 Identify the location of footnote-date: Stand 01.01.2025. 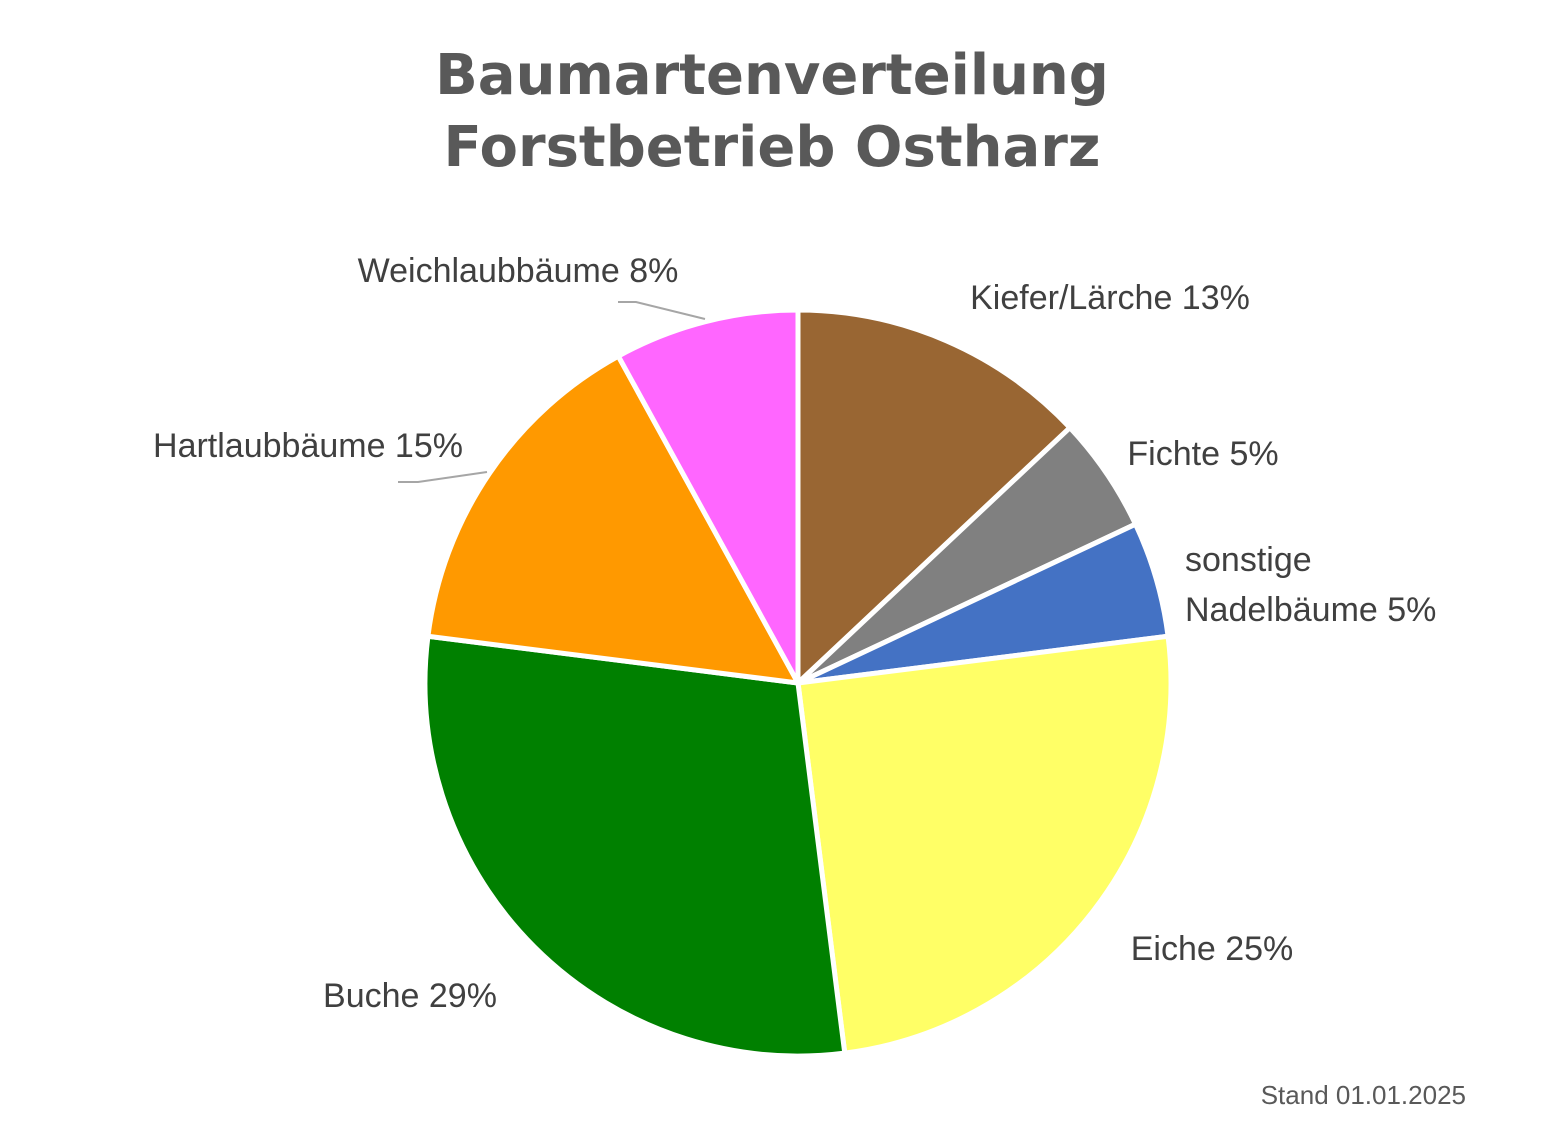
(1363, 1095).